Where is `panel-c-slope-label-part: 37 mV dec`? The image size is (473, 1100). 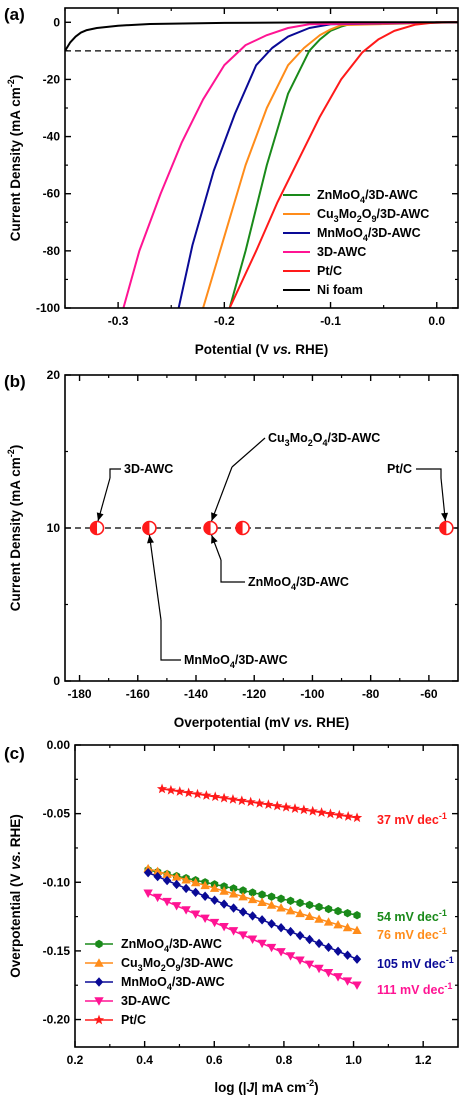 panel-c-slope-label-part: 37 mV dec is located at coordinates (408, 820).